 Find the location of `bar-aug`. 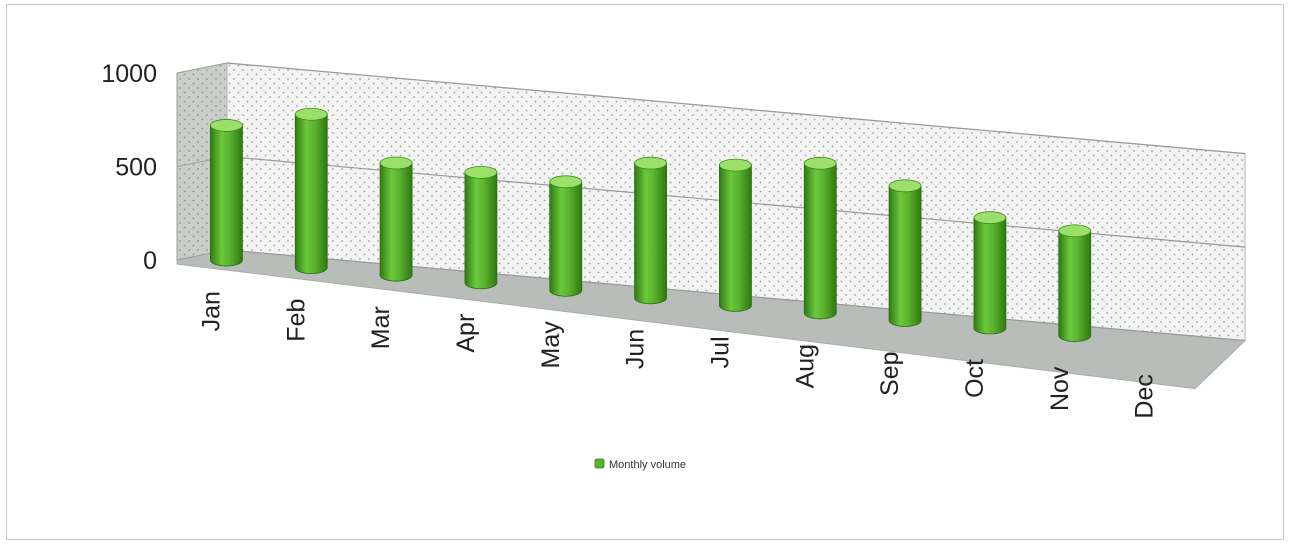

bar-aug is located at coordinates (820, 238).